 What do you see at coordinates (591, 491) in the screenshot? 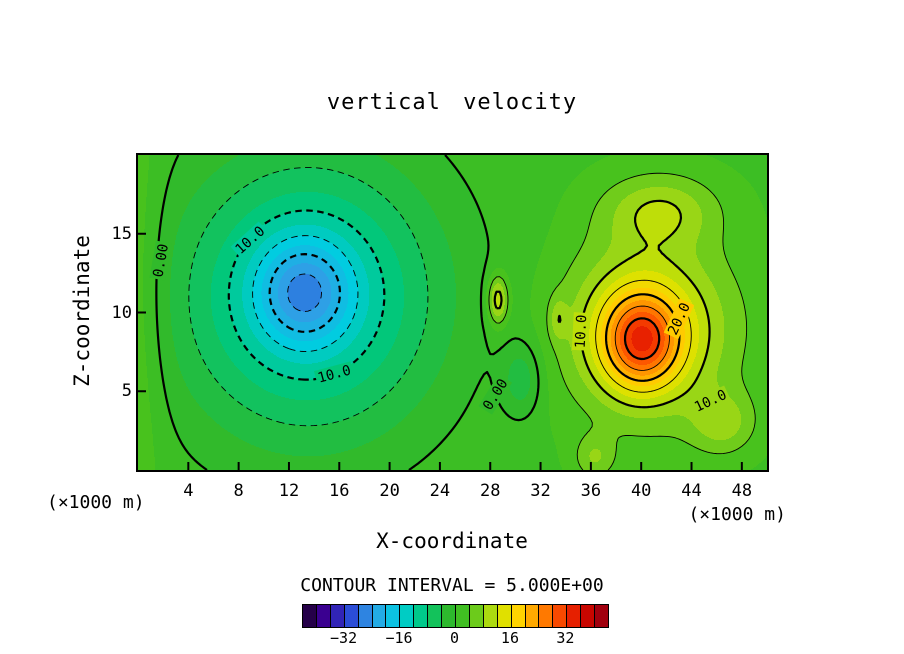
I see `x-tick-label: 36` at bounding box center [591, 491].